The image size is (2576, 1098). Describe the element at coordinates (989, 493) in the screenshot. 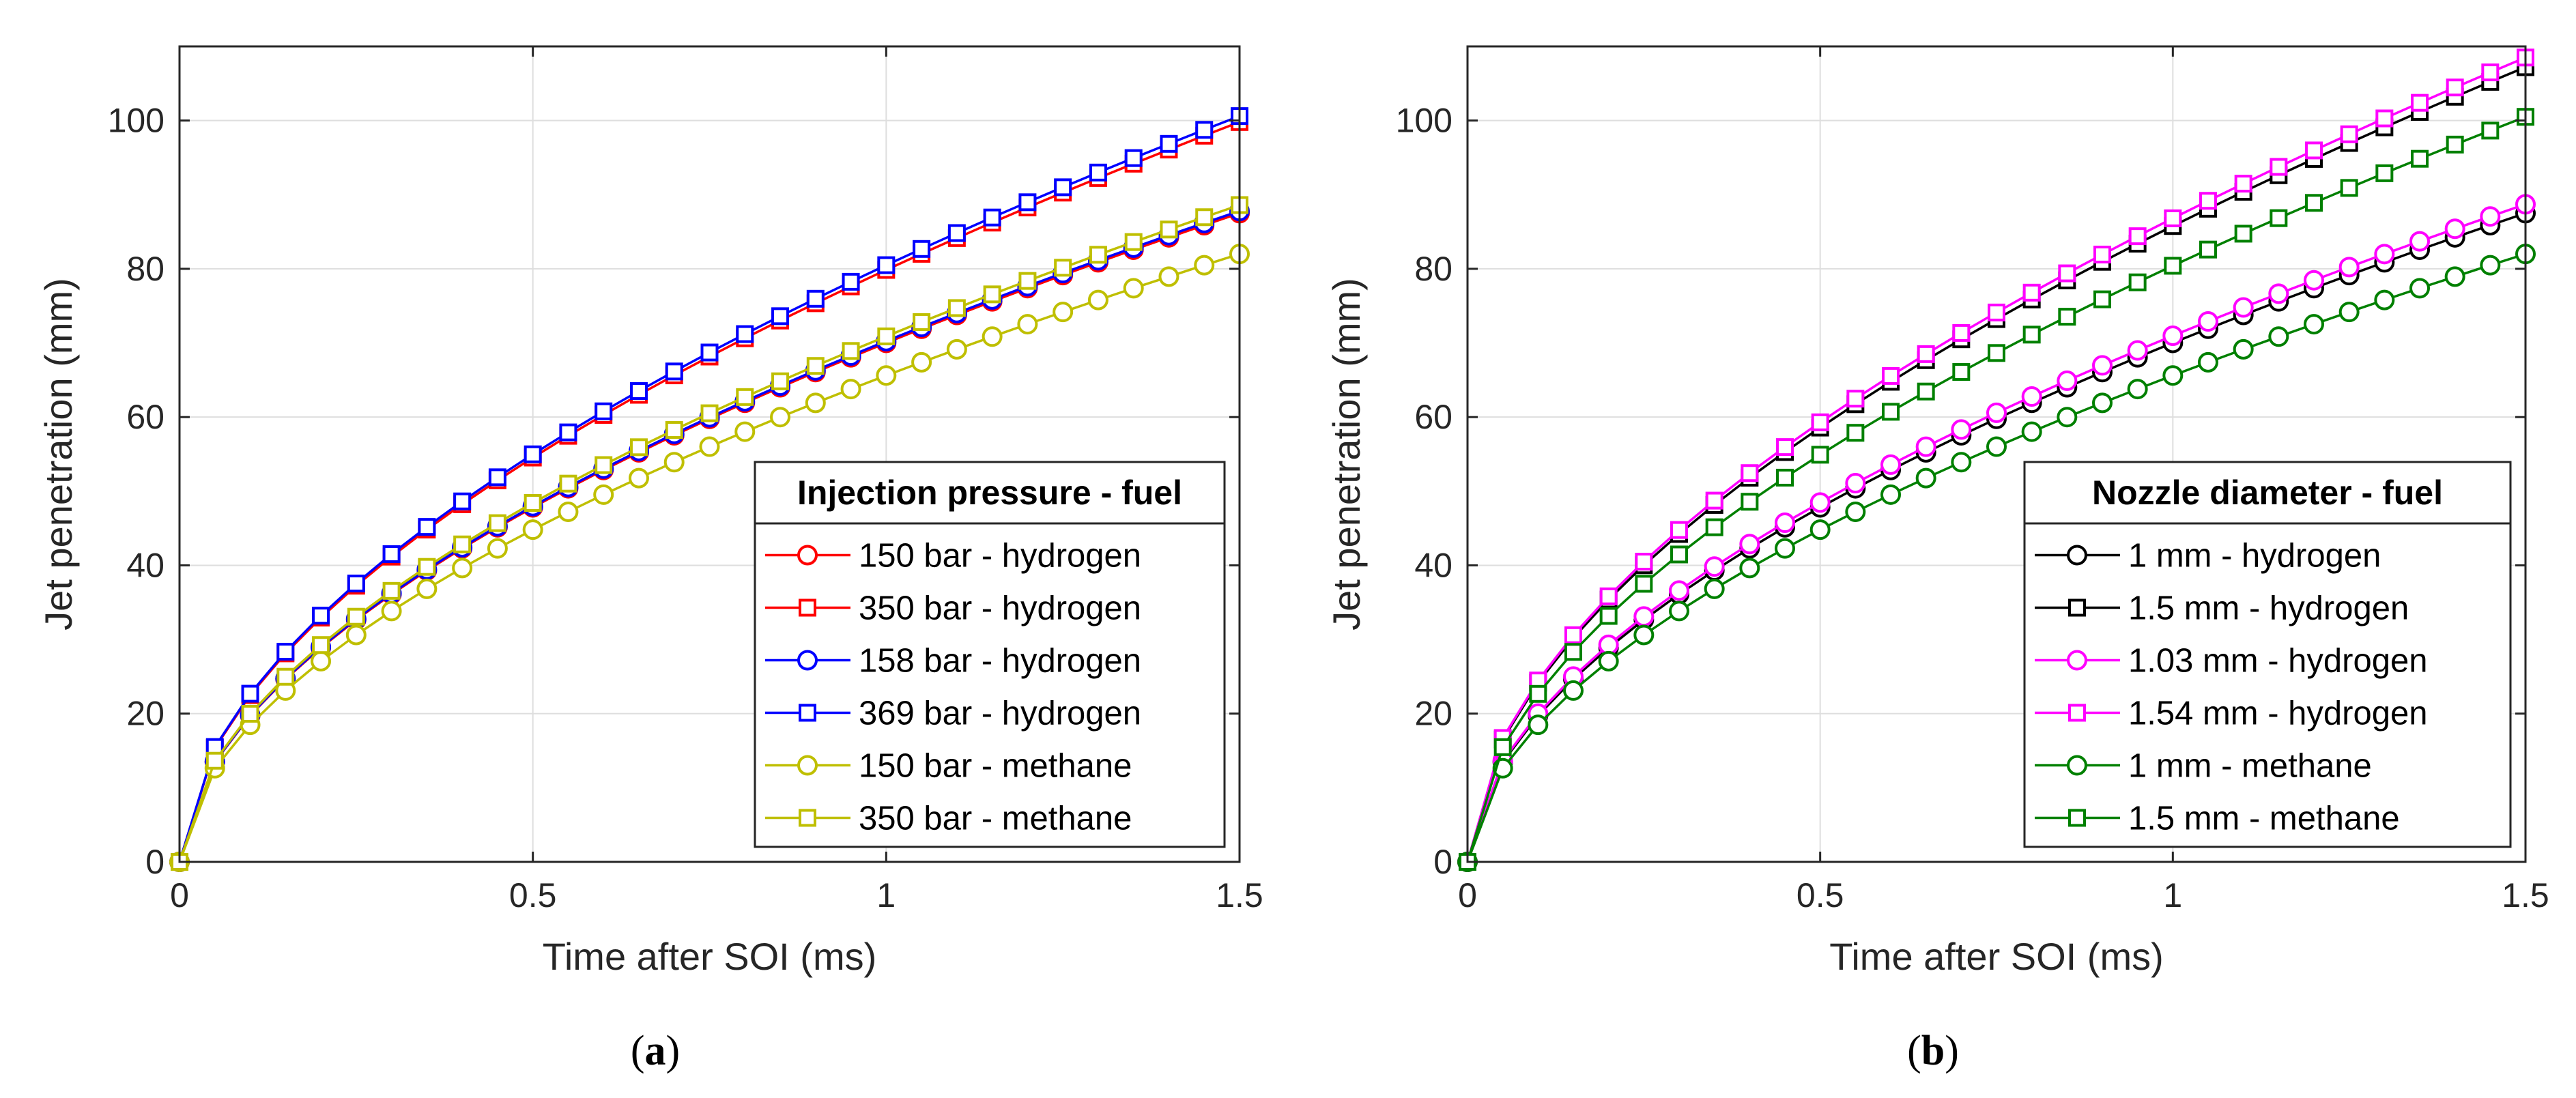

I see `legend-title: Injection pressure - fuel` at that location.